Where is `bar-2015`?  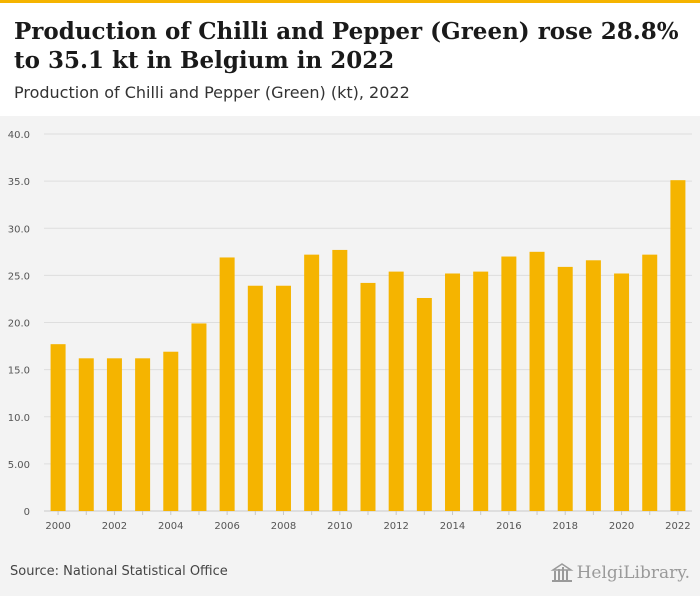
bar-2015 is located at coordinates (481, 391).